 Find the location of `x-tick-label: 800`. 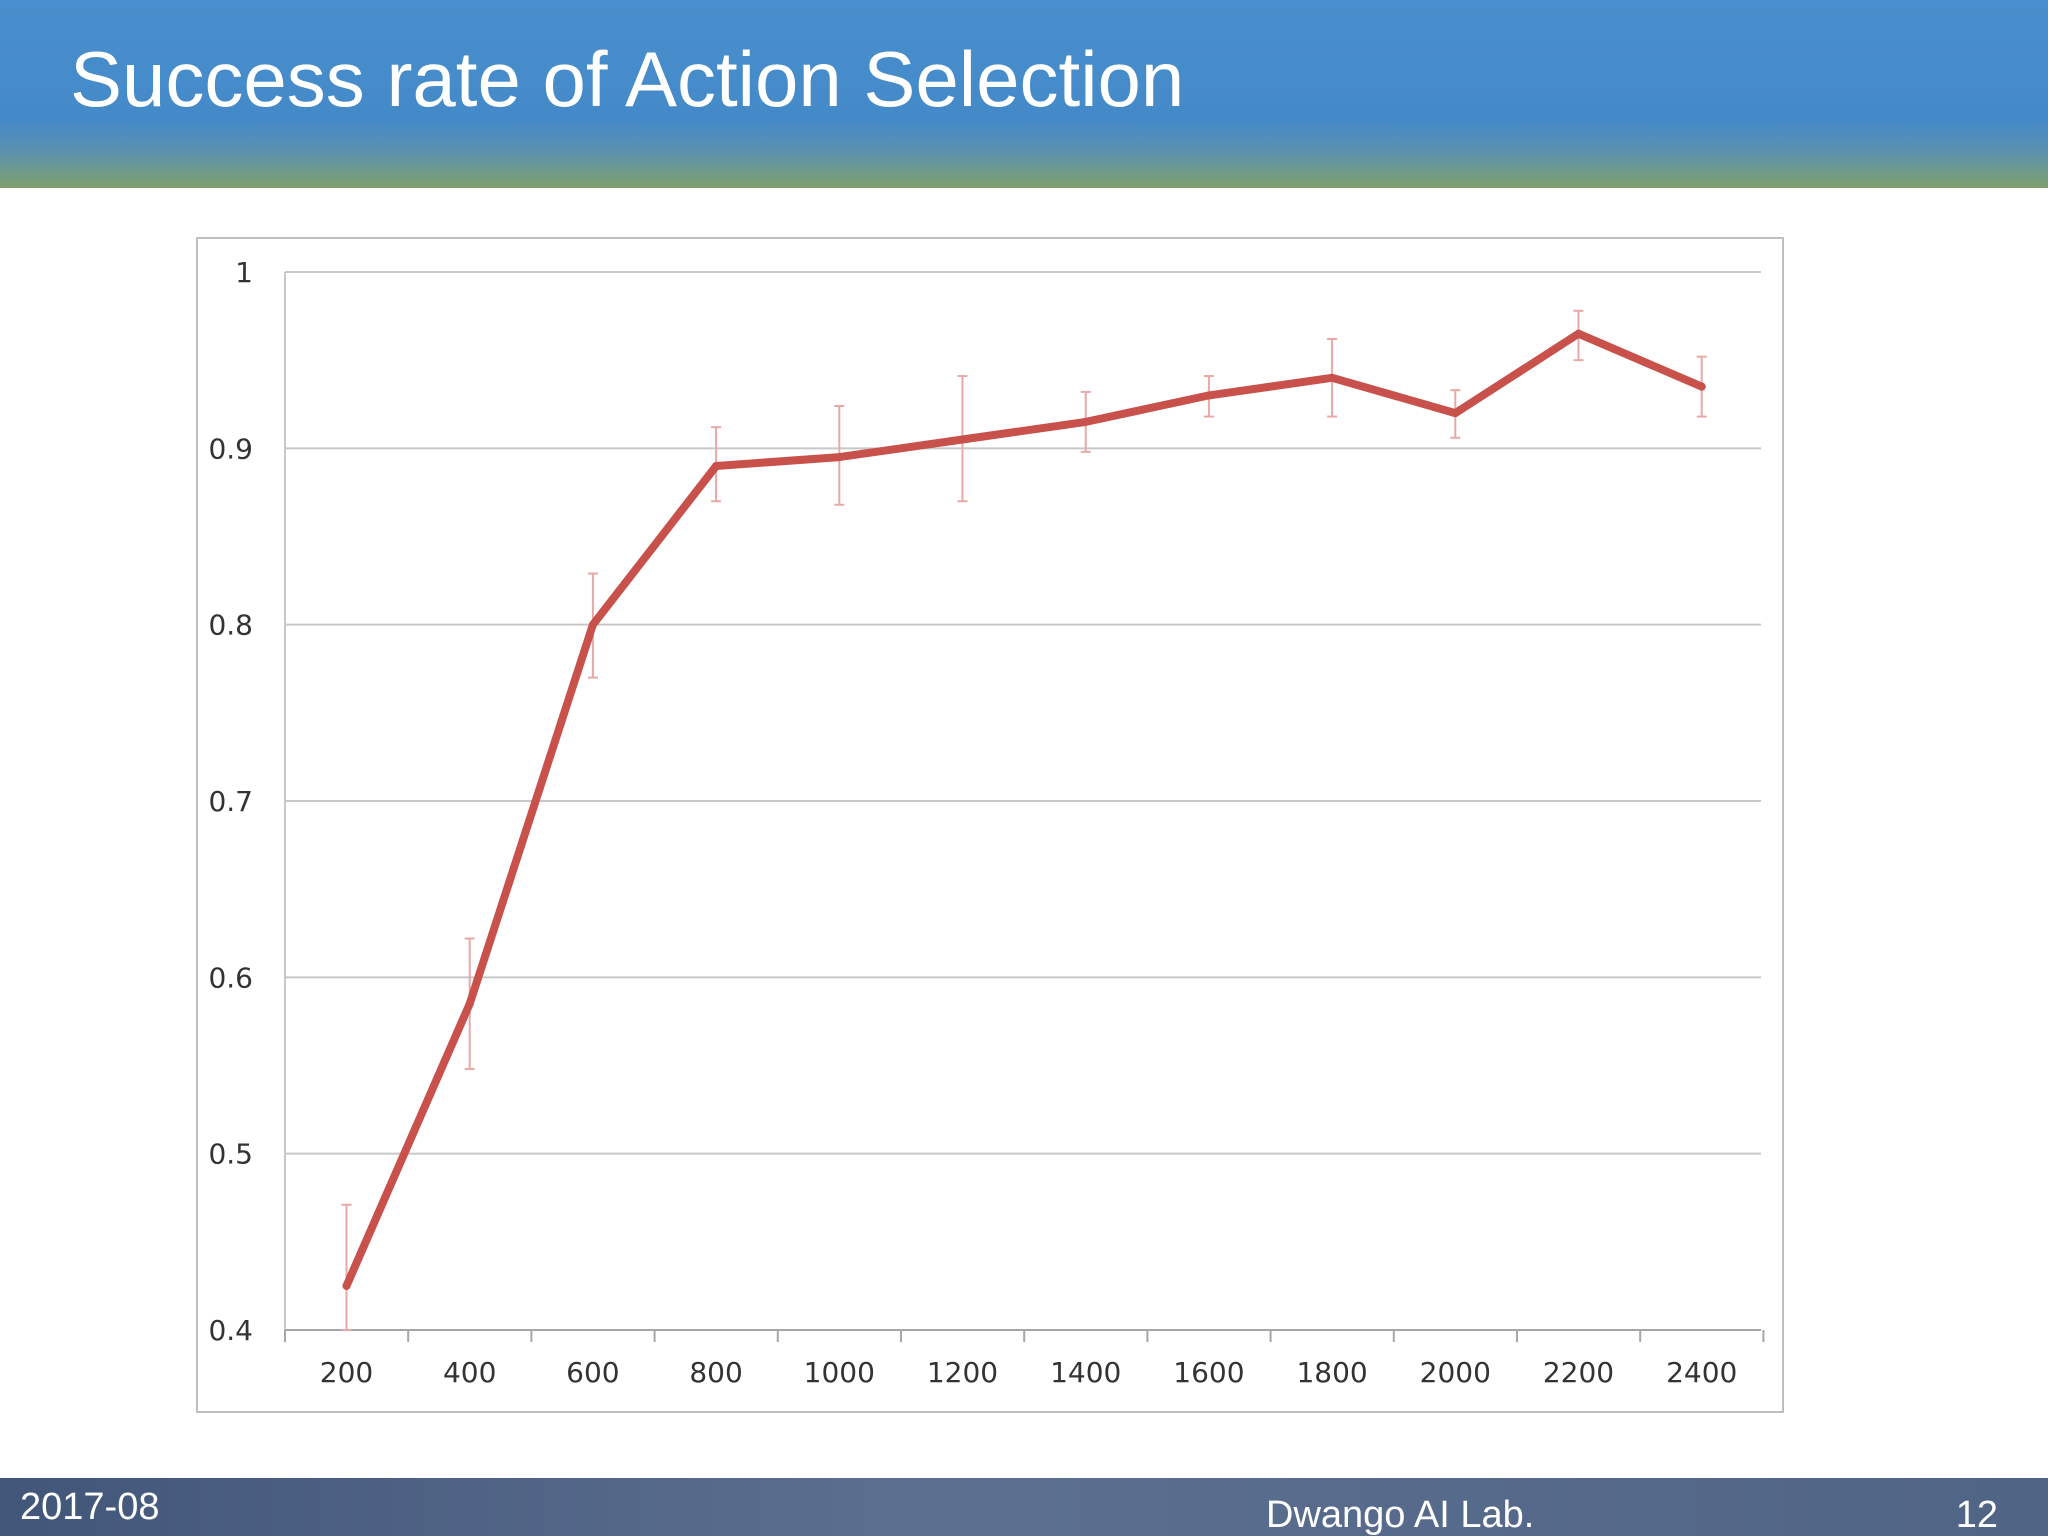

x-tick-label: 800 is located at coordinates (715, 1372).